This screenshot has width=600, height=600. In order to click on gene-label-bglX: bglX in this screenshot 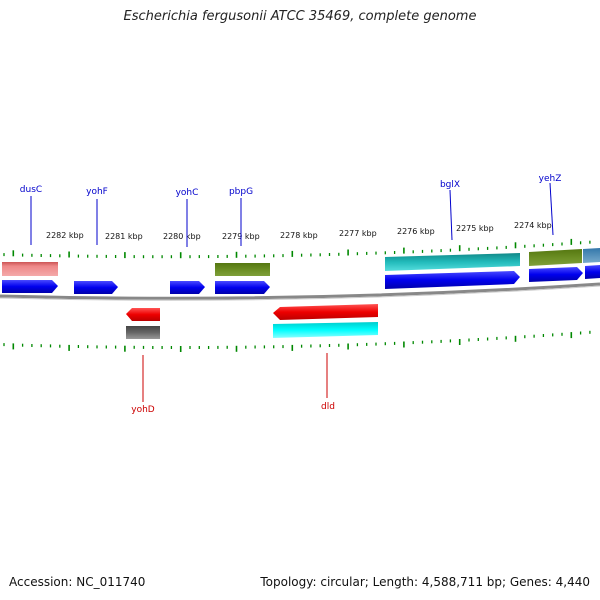, I will do `click(450, 185)`.